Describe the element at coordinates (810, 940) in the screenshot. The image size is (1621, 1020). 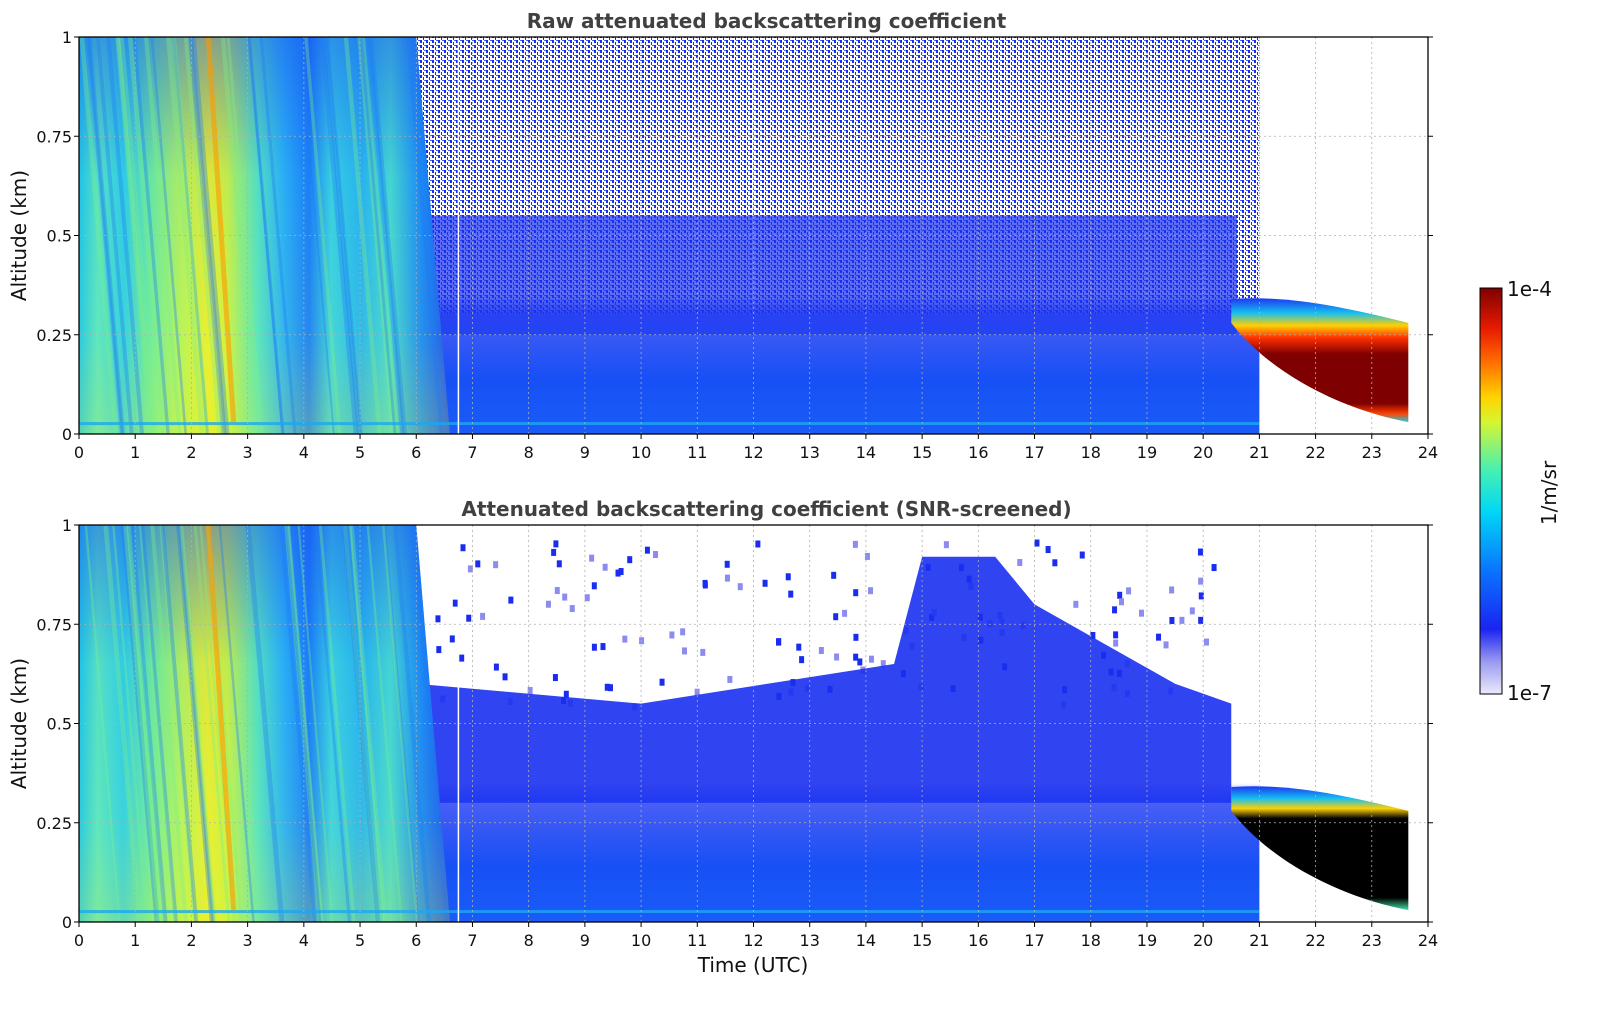
I see `x-tick-label: 13` at that location.